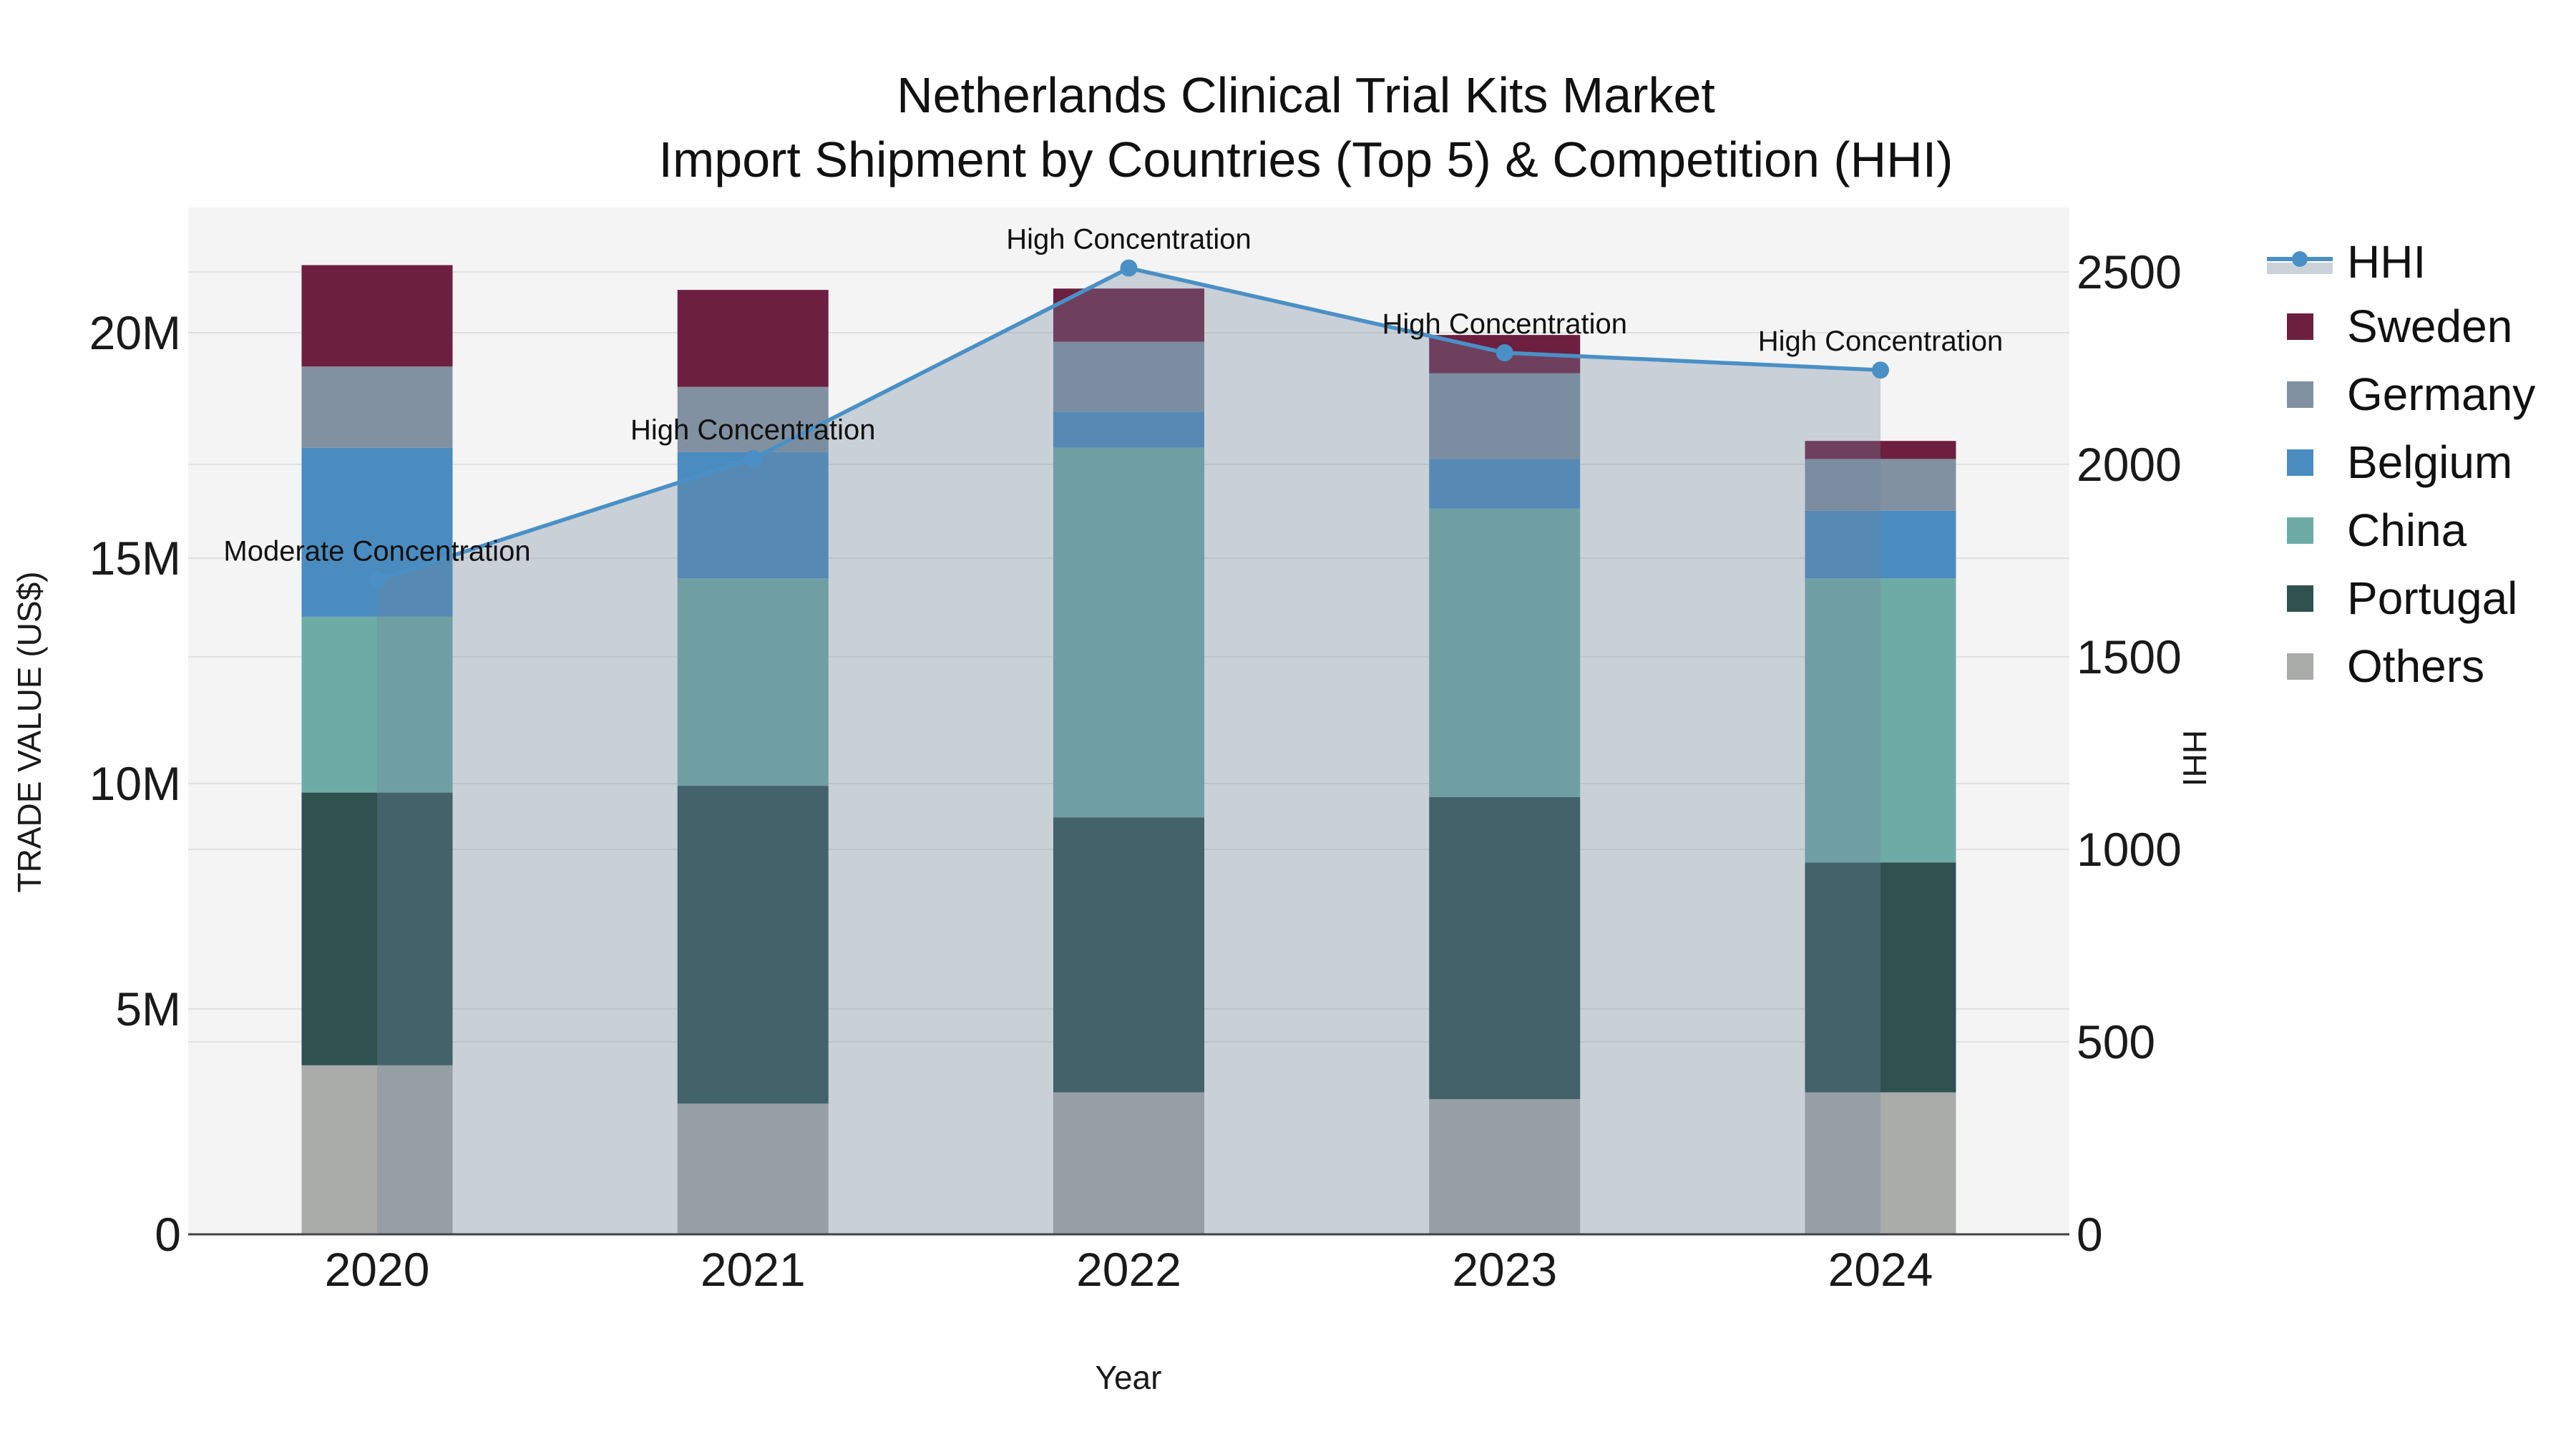  Describe the element at coordinates (1881, 1269) in the screenshot. I see `x-tick-label-2024: 2024` at that location.